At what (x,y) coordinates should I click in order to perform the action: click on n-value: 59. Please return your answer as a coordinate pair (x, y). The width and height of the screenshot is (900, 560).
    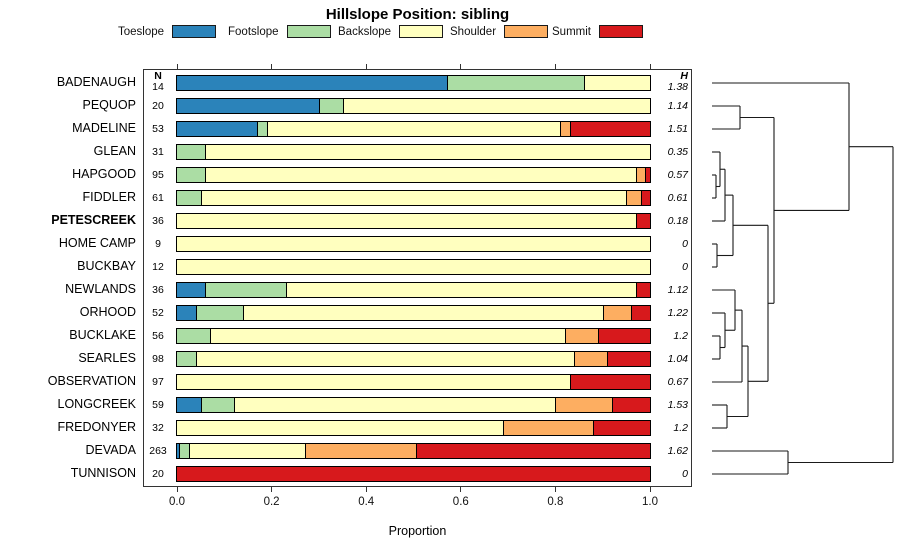
    Looking at the image, I should click on (158, 405).